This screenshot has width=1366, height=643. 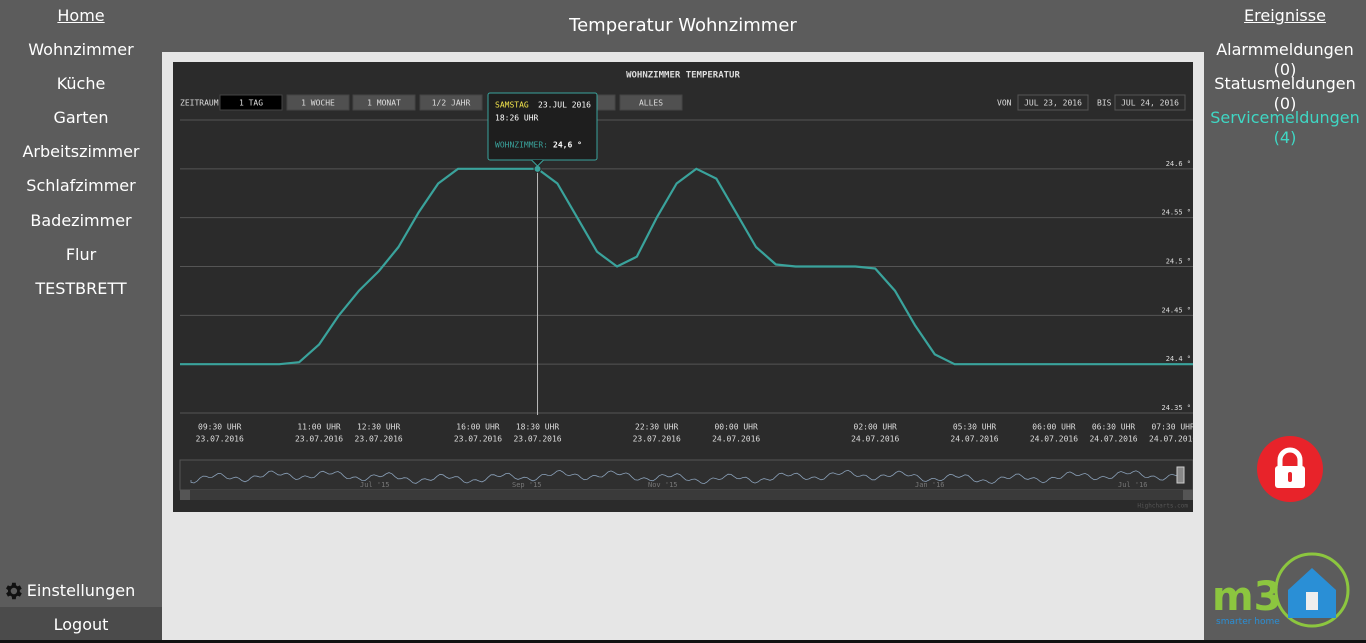 I want to click on navigator-label: Jul '15, so click(x=375, y=485).